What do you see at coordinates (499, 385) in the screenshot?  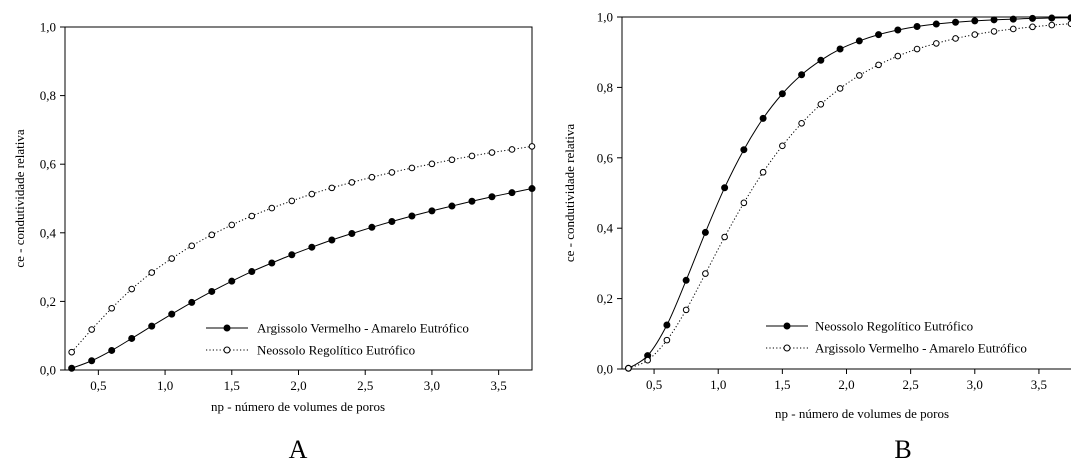 I see `x-tick-label: 3,5` at bounding box center [499, 385].